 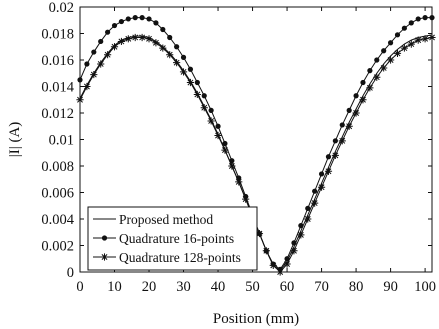 What do you see at coordinates (256, 319) in the screenshot?
I see `x-axis-title: Position (mm)` at bounding box center [256, 319].